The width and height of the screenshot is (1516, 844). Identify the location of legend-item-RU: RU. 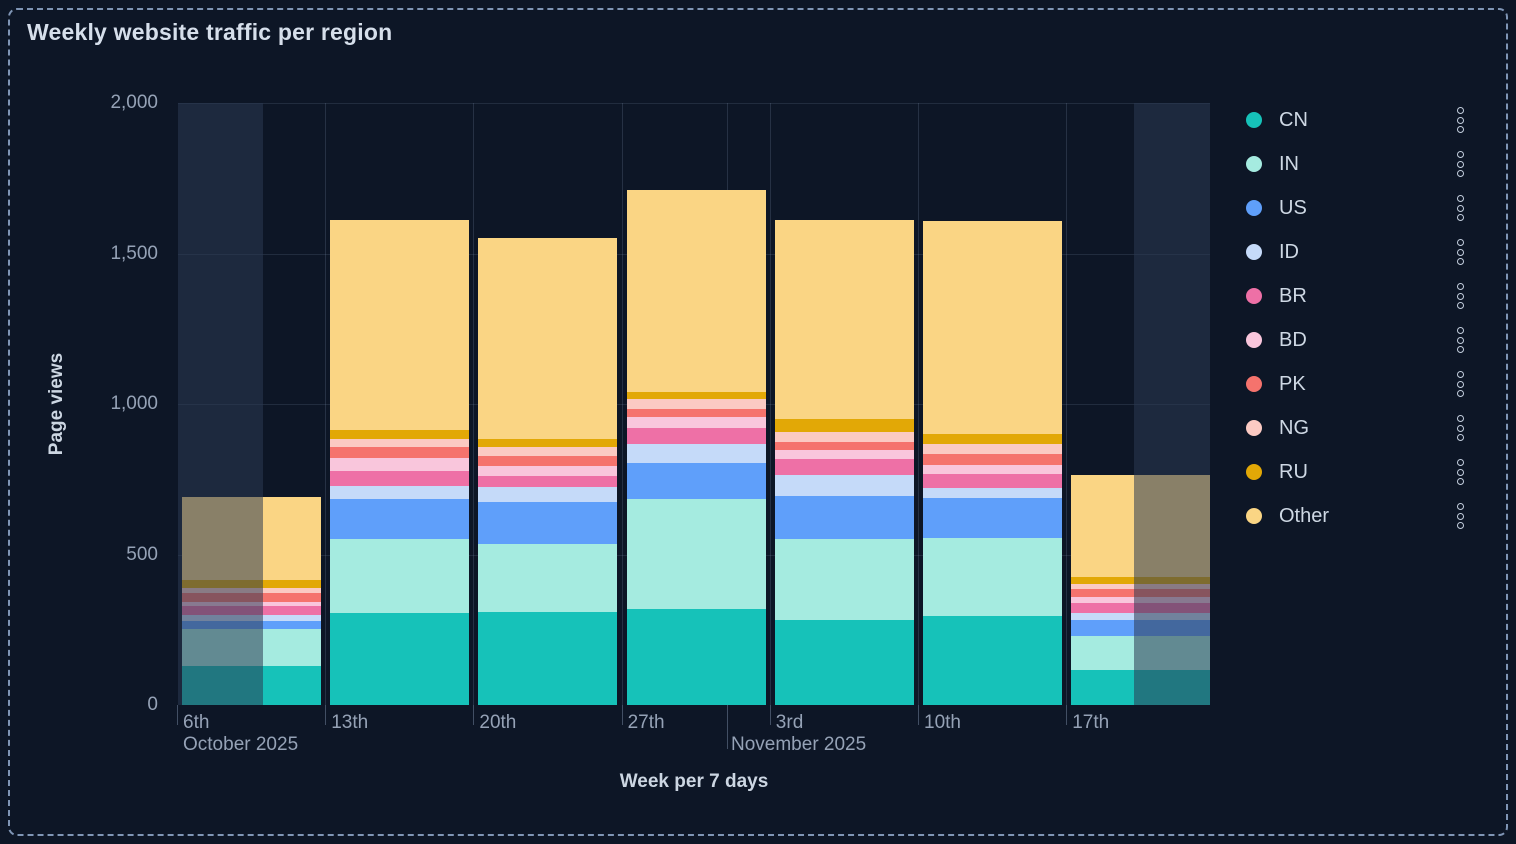
(1356, 472).